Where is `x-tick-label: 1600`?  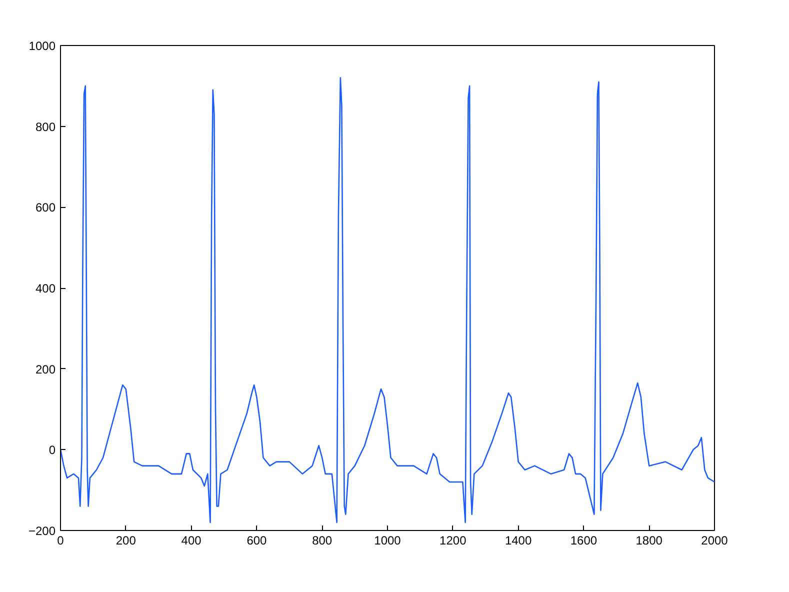 x-tick-label: 1600 is located at coordinates (584, 541).